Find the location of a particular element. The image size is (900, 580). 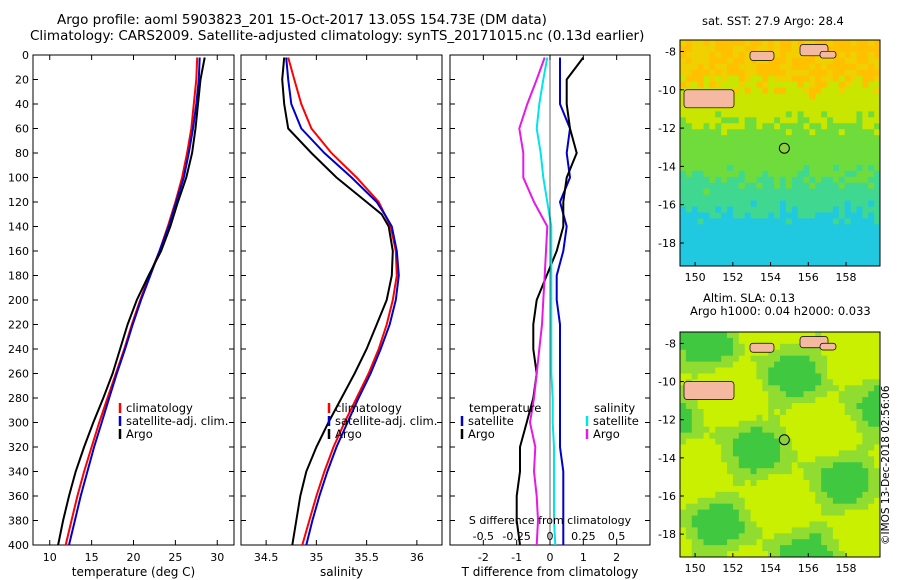

depth-tick-label: 300 is located at coordinates (18, 423).